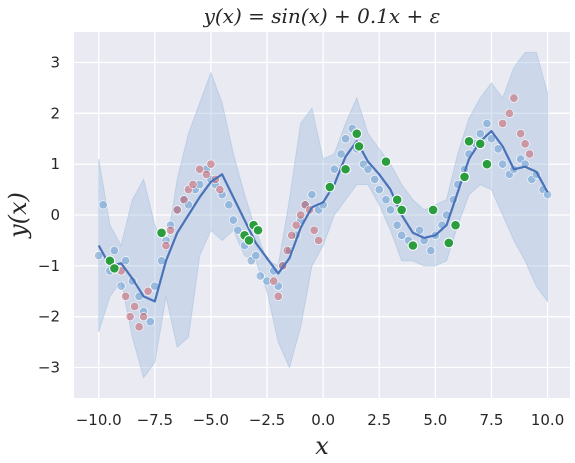  Describe the element at coordinates (267, 420) in the screenshot. I see `x-tick-label: −2.5` at that location.